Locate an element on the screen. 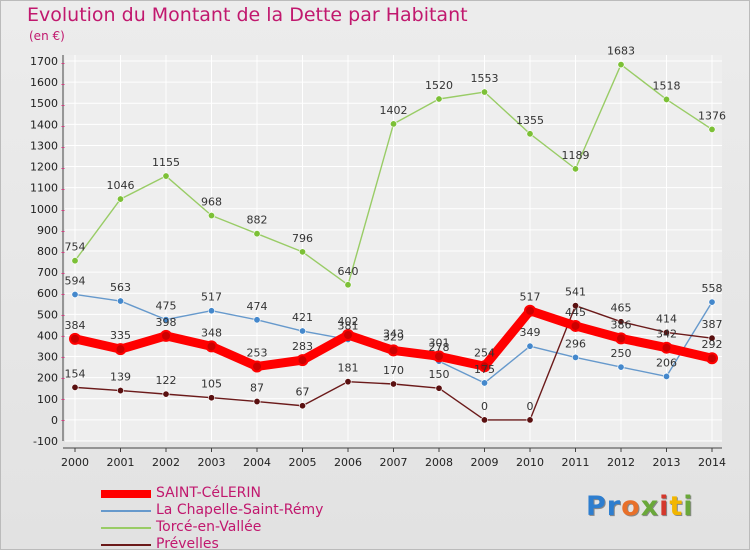 Image resolution: width=750 pixels, height=553 pixels. data-label: 1355 is located at coordinates (530, 120).